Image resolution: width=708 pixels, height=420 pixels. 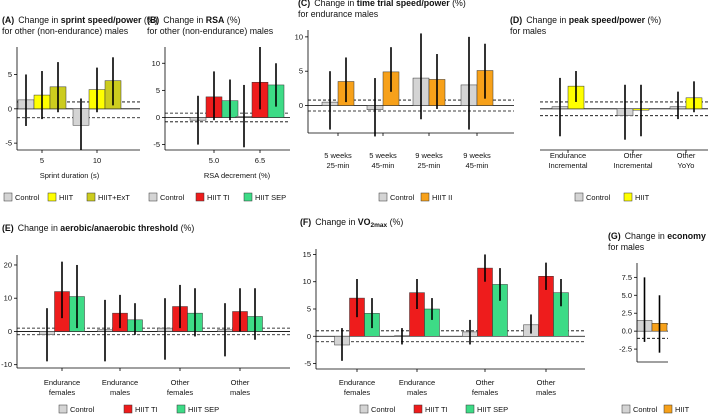 What do you see at coordinates (8, 298) in the screenshot?
I see `panel-e-y-tick-label: 10` at bounding box center [8, 298].